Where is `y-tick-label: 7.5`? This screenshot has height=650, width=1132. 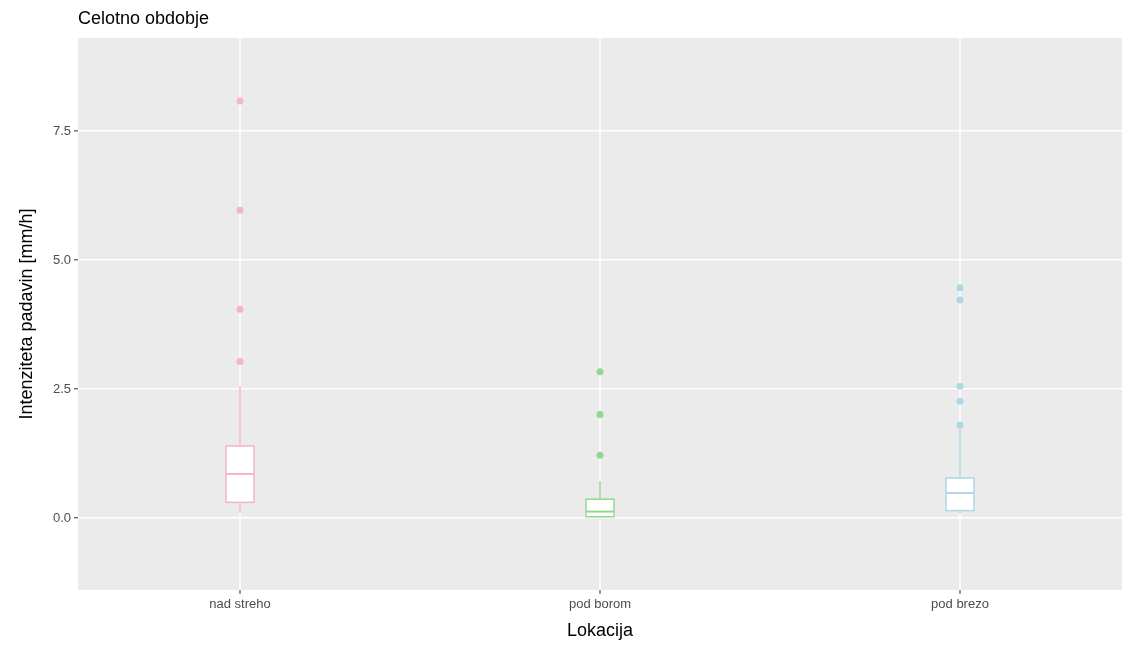 y-tick-label: 7.5 is located at coordinates (61, 131).